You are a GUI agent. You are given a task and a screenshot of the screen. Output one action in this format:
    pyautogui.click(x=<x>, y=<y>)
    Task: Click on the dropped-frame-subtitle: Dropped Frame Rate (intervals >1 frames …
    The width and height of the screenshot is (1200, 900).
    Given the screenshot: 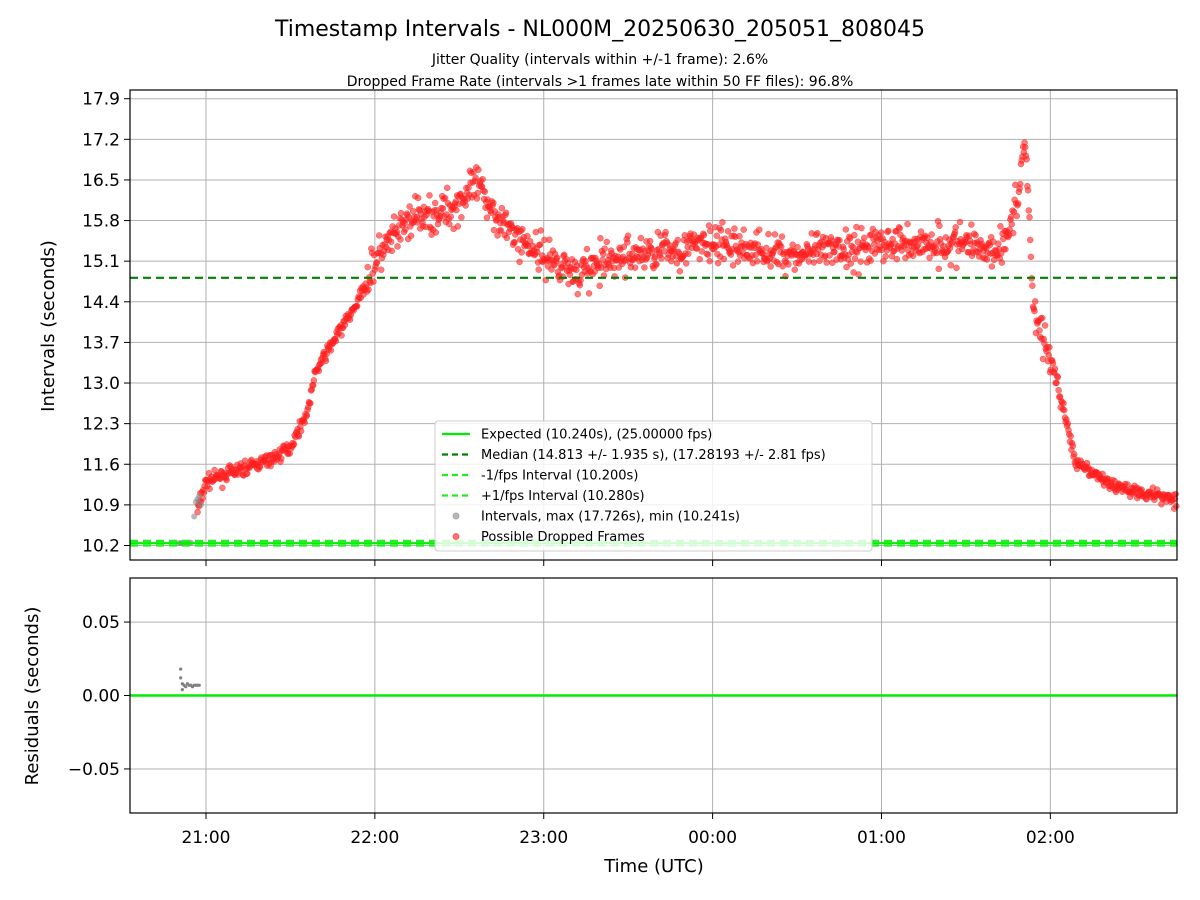 What is the action you would take?
    pyautogui.click(x=600, y=82)
    